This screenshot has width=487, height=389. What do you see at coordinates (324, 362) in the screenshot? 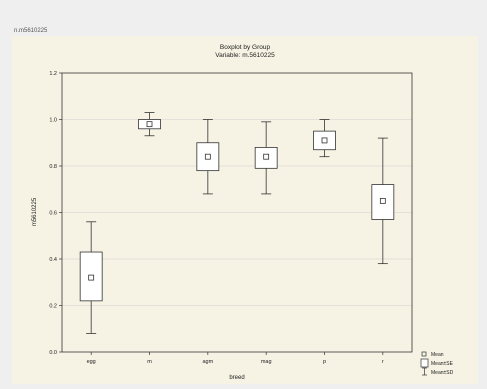
I see `x-tick-label: p` at bounding box center [324, 362].